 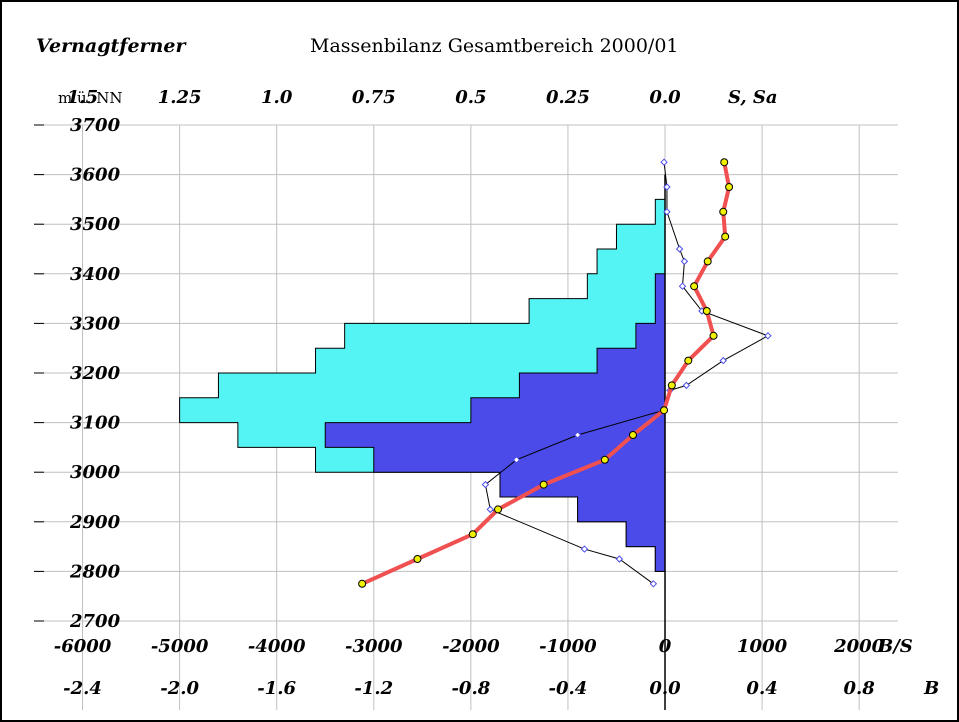 What do you see at coordinates (373, 688) in the screenshot?
I see `bottom2-tick-label: -1.2` at bounding box center [373, 688].